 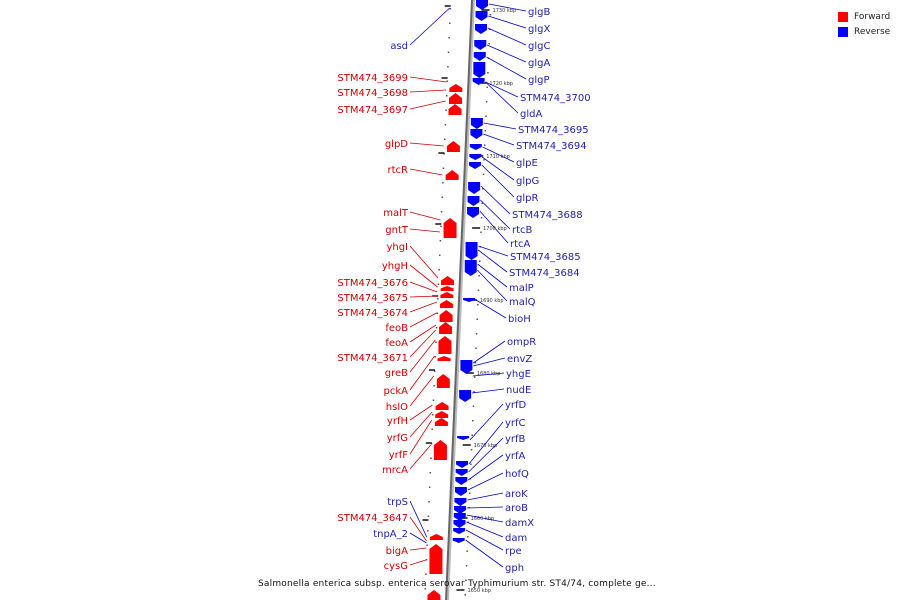 I want to click on forward-gene-label: feoA, so click(x=396, y=343).